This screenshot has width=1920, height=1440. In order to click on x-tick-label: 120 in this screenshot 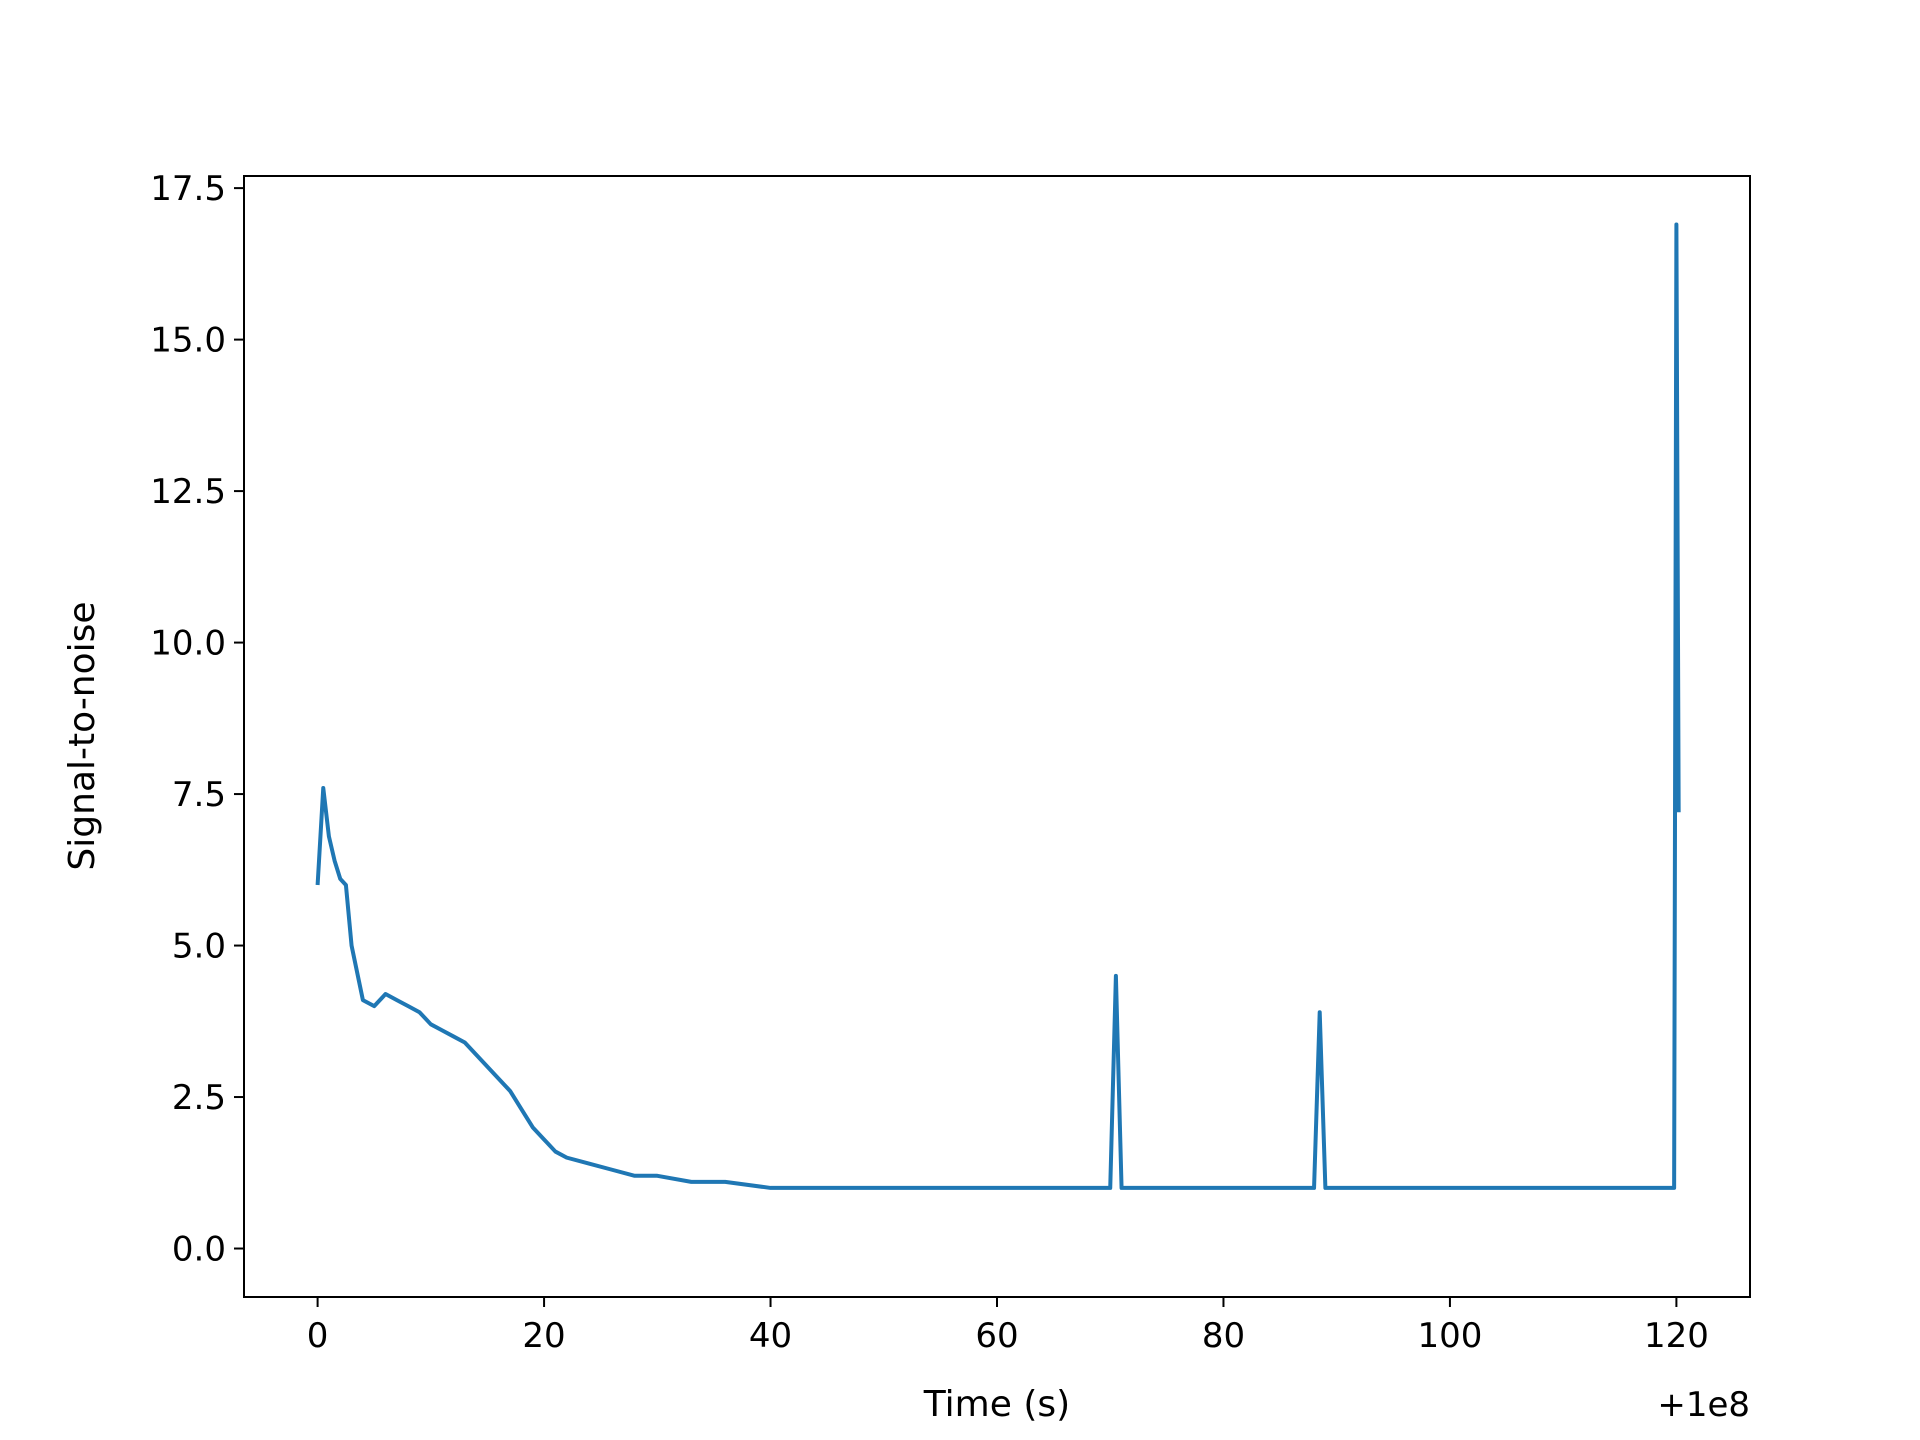, I will do `click(1676, 1336)`.